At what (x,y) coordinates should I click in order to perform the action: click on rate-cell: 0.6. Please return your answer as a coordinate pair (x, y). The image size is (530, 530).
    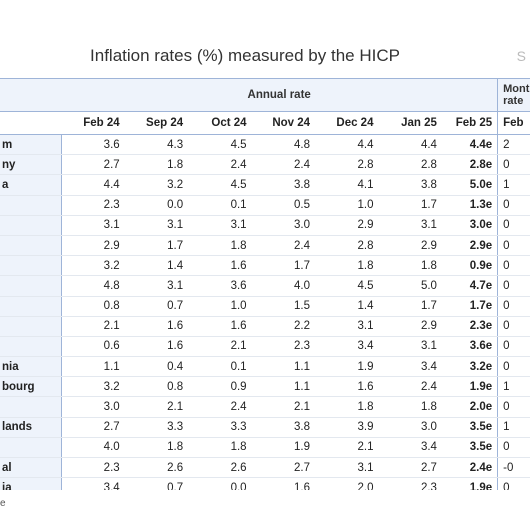
    Looking at the image, I should click on (93, 347).